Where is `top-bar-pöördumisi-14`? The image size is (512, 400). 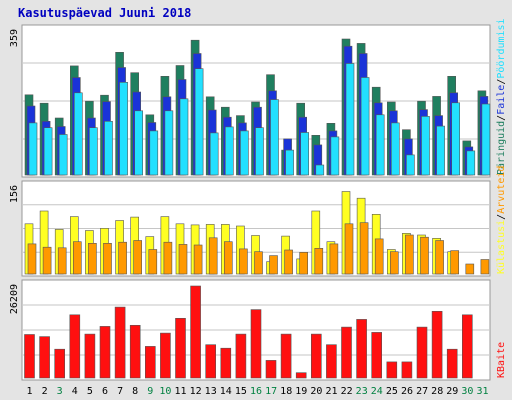
top-bar-pöördumisi-14 is located at coordinates (229, 151).